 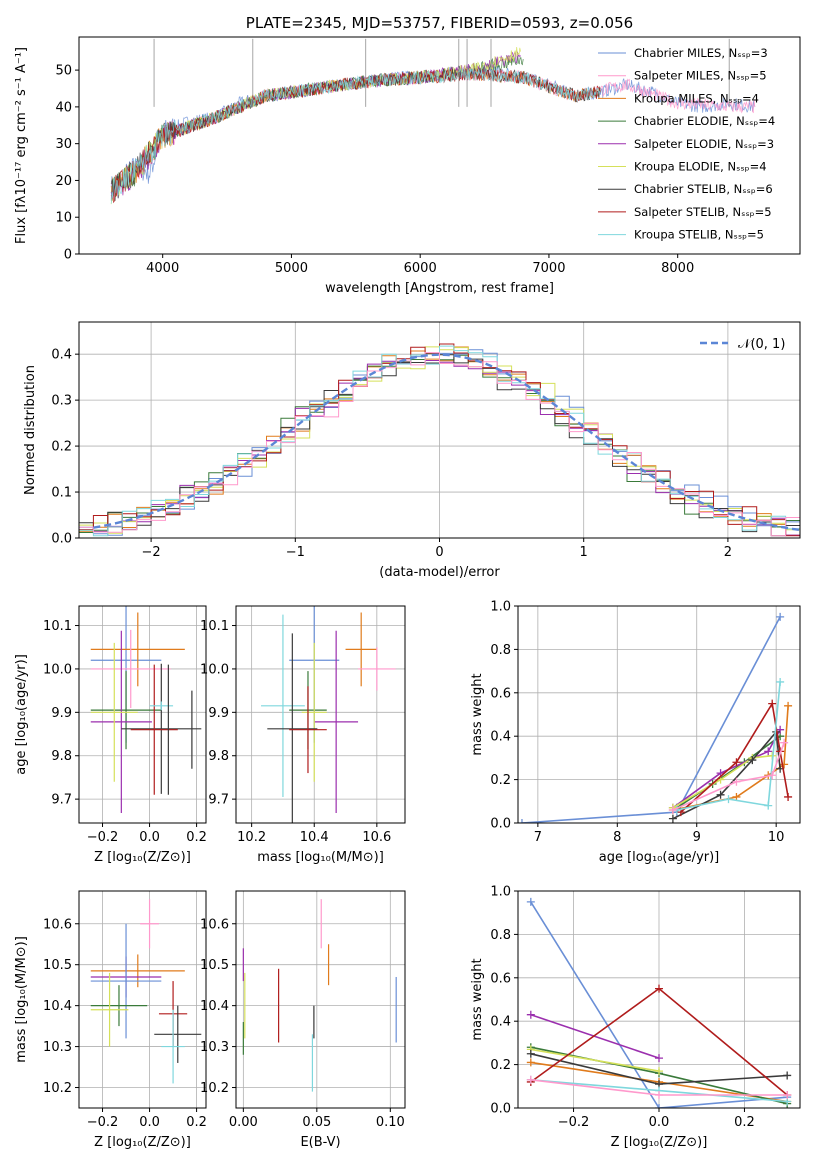 I want to click on y-axis-label: age [log₁₀(age/yr)], so click(x=21, y=714).